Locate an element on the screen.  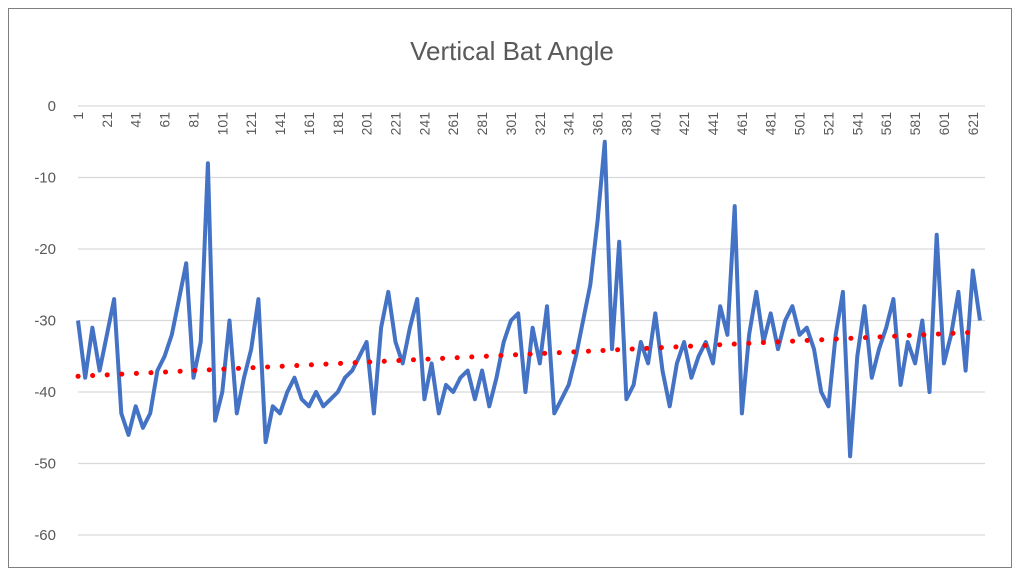
x-tick-label: 441 is located at coordinates (713, 124).